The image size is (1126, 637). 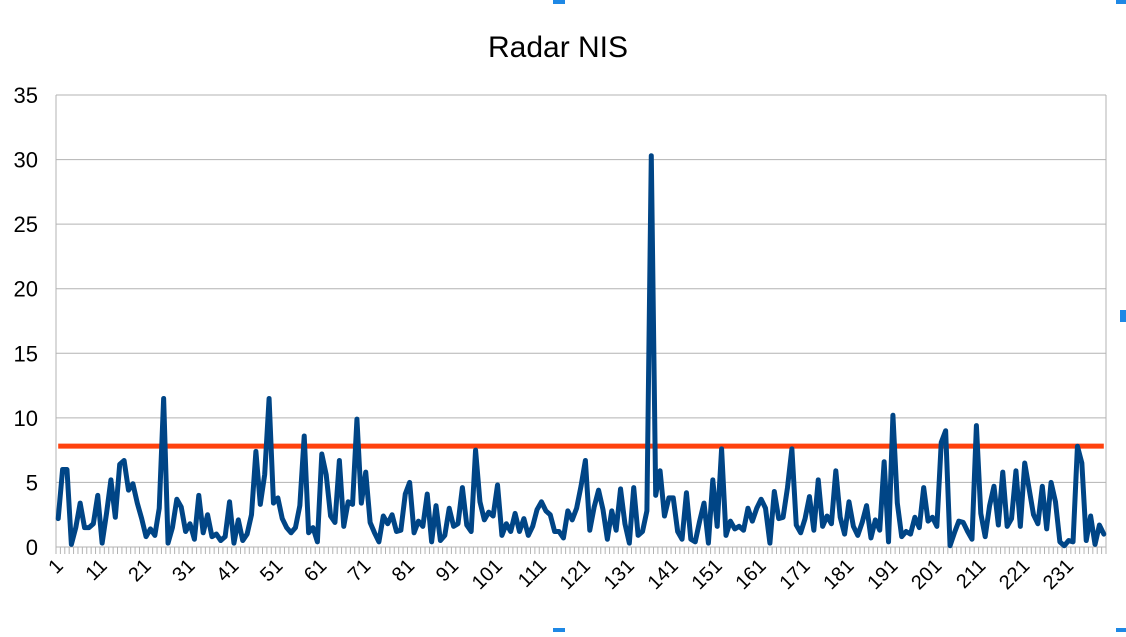 I want to click on x-tick-label: 221, so click(x=1014, y=574).